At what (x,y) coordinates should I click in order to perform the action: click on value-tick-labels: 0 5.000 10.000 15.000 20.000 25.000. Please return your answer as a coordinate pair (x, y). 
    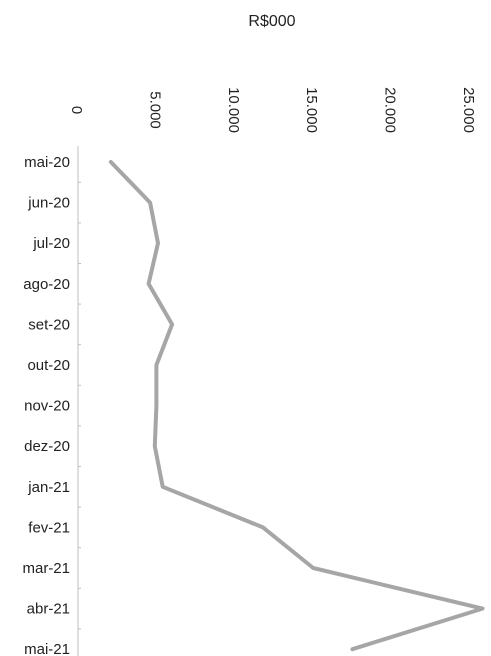
    Looking at the image, I should click on (272, 110).